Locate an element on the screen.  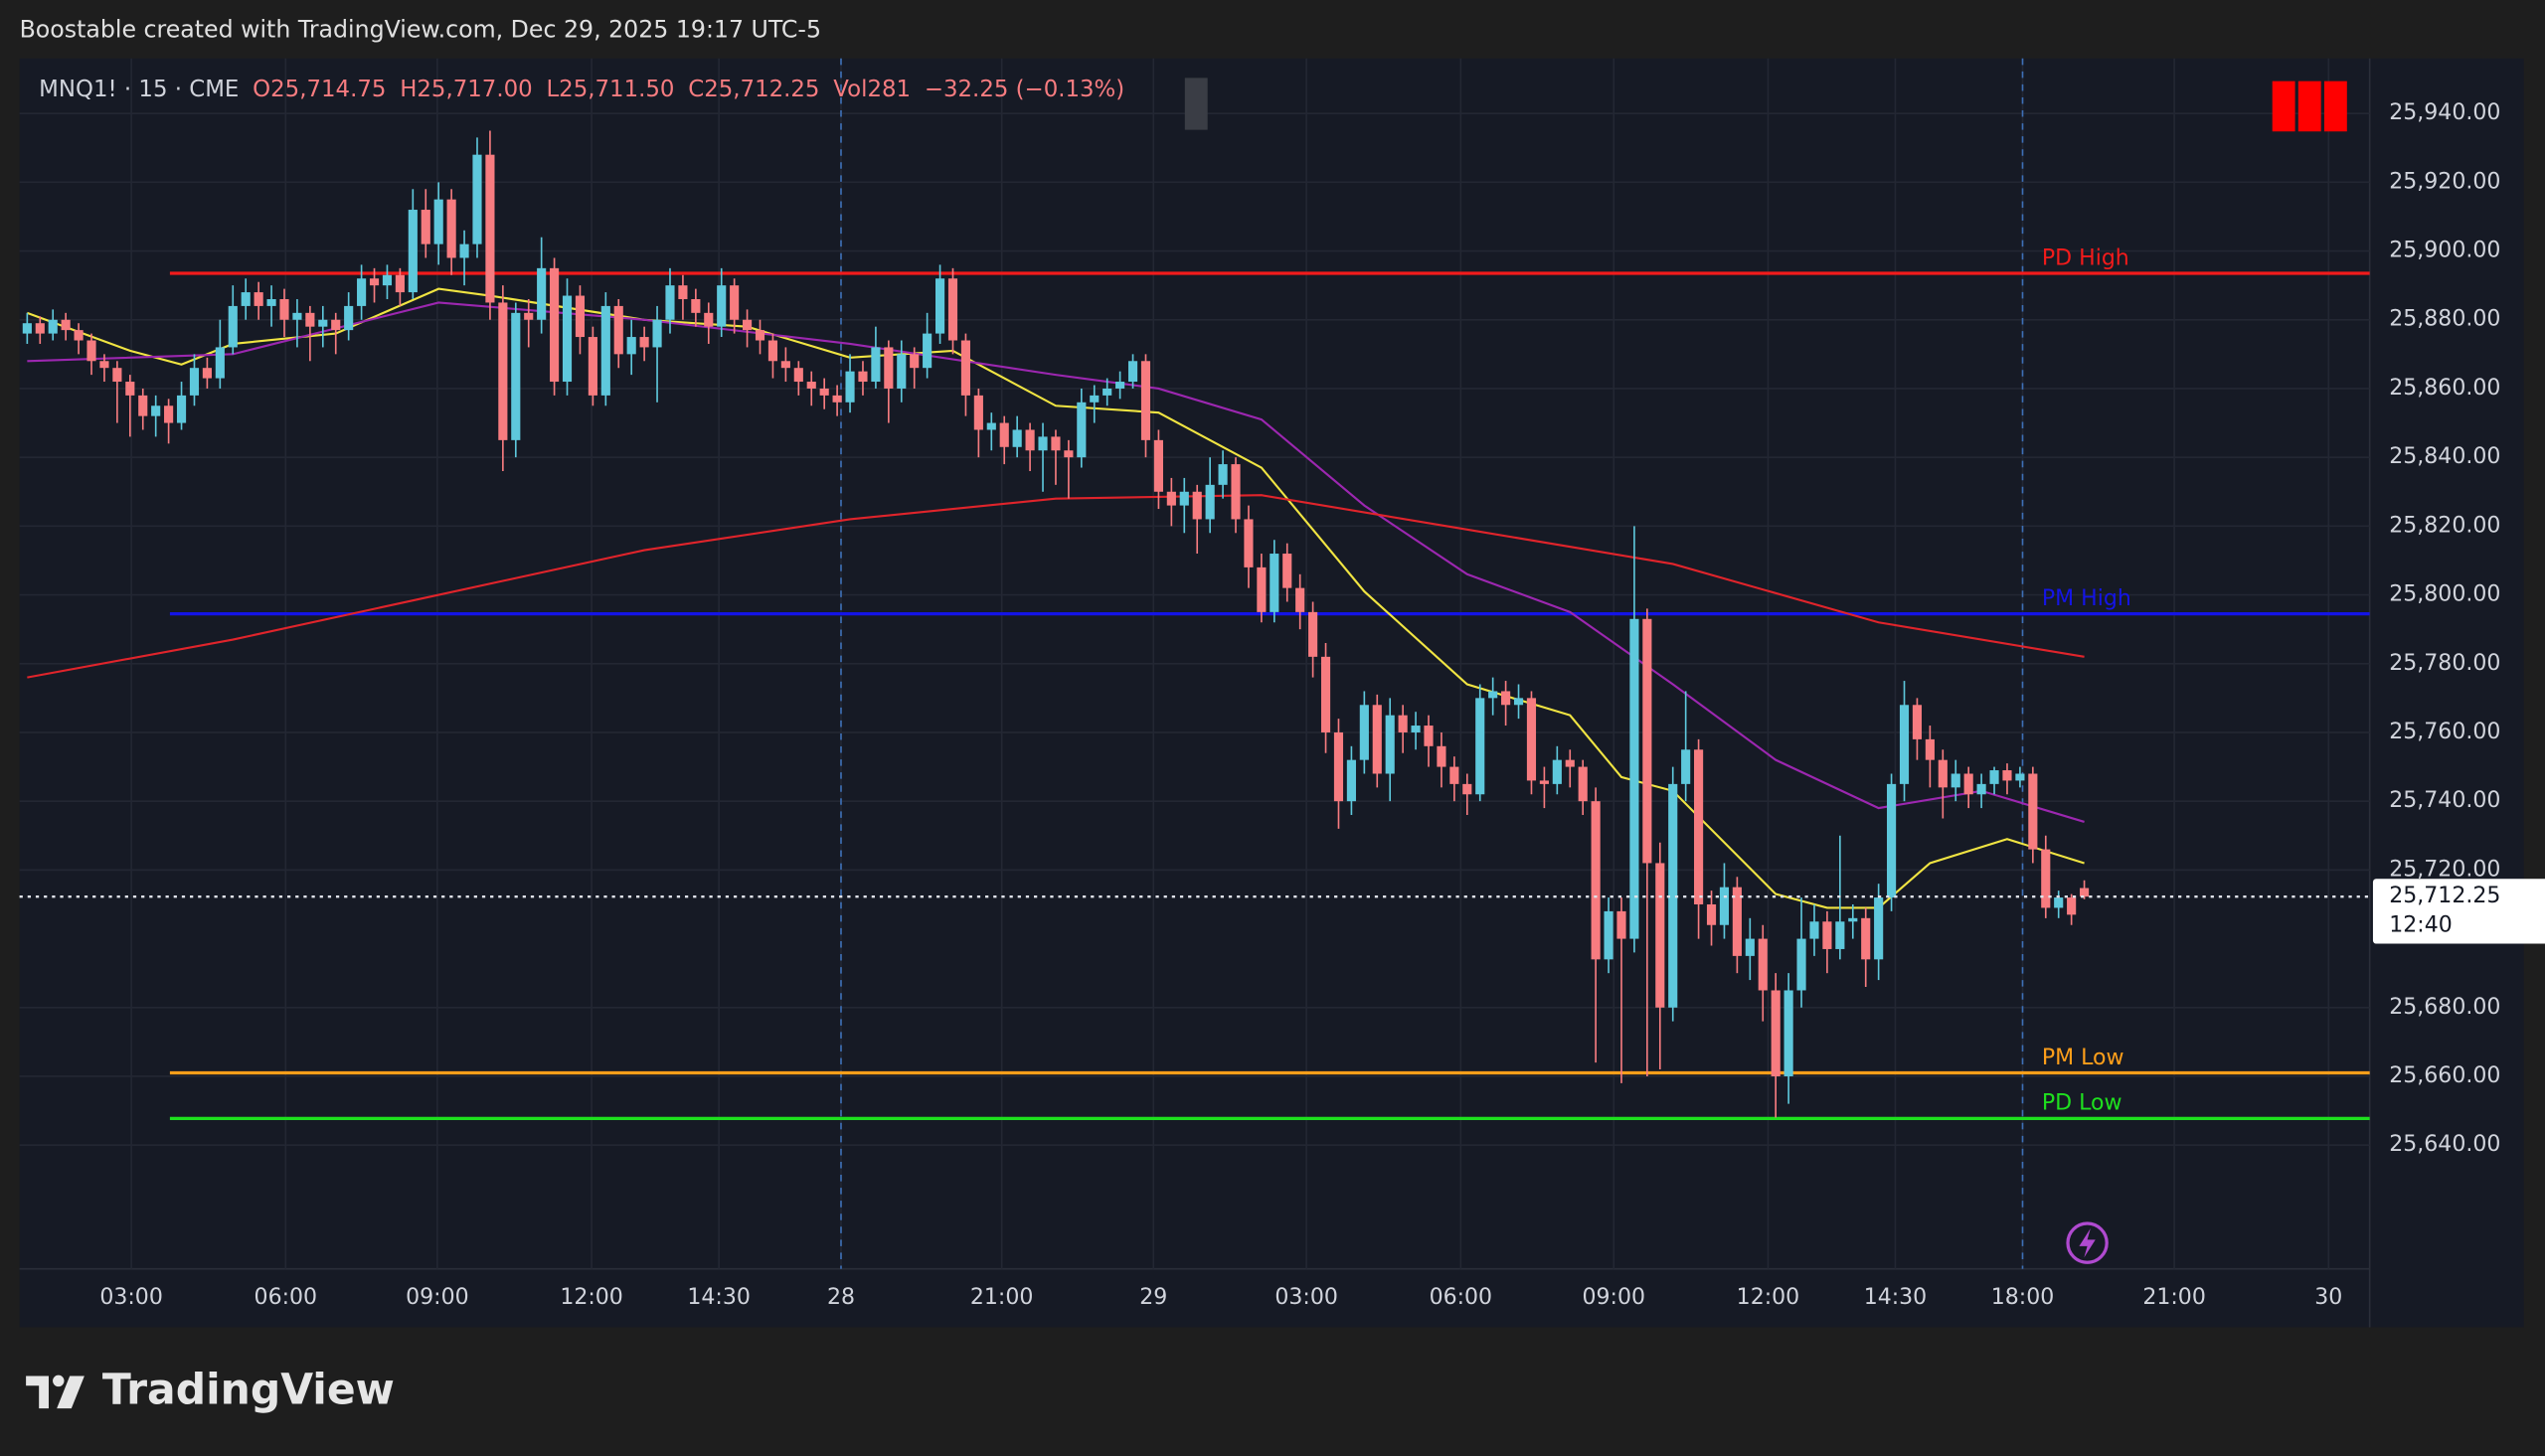
y-tick-label: 25,900.00 is located at coordinates (2444, 251).